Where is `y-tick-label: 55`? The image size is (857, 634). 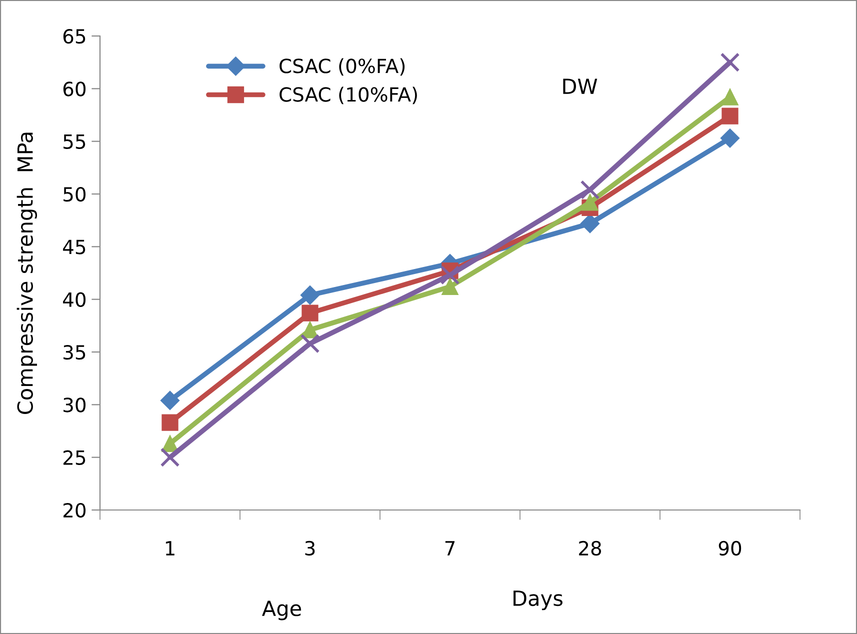
y-tick-label: 55 is located at coordinates (75, 141).